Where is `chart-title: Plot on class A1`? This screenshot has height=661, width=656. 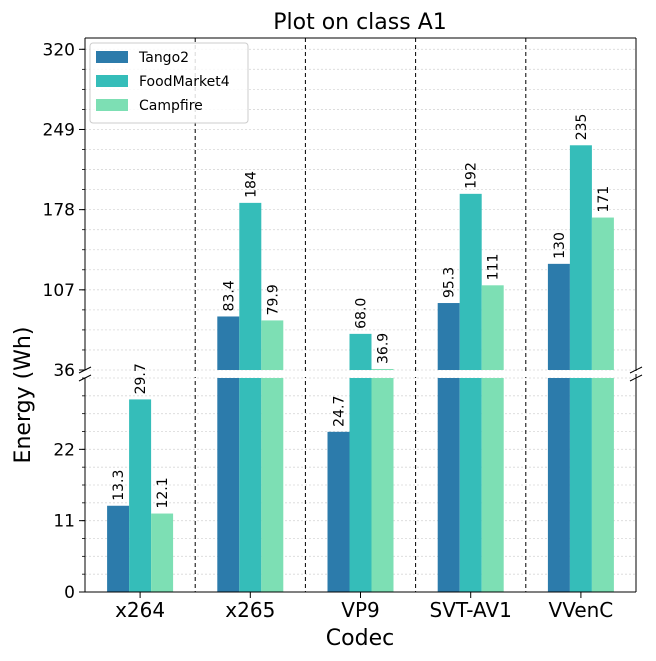 chart-title: Plot on class A1 is located at coordinates (360, 22).